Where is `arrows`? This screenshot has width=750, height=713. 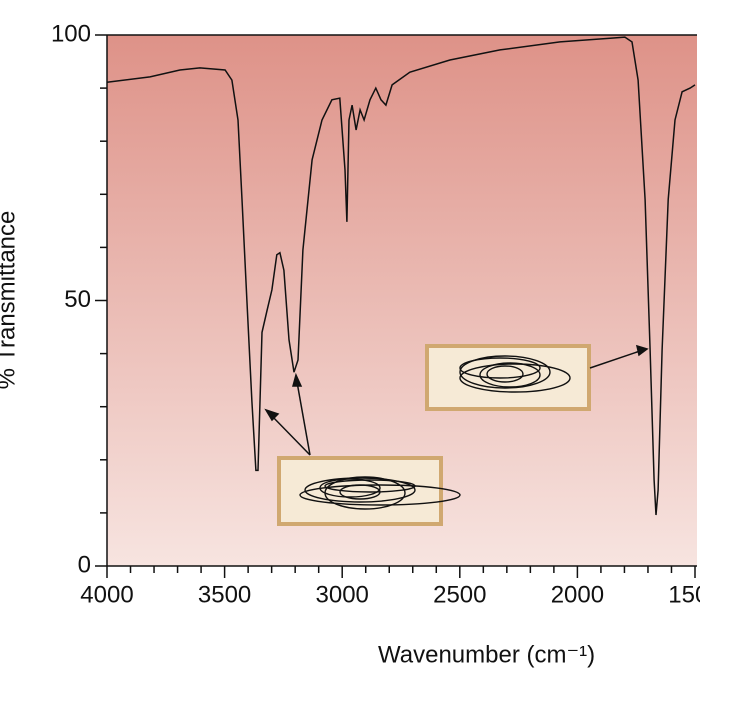
arrows is located at coordinates (456, 400).